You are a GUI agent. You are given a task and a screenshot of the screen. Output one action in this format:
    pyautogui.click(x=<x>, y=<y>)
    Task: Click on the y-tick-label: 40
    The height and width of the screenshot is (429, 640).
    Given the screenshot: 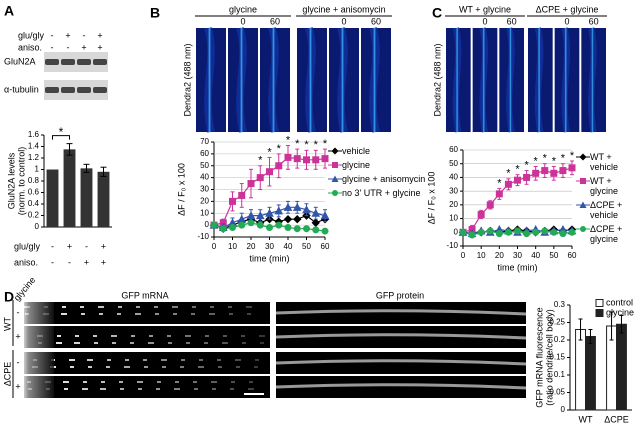 What is the action you would take?
    pyautogui.click(x=204, y=177)
    